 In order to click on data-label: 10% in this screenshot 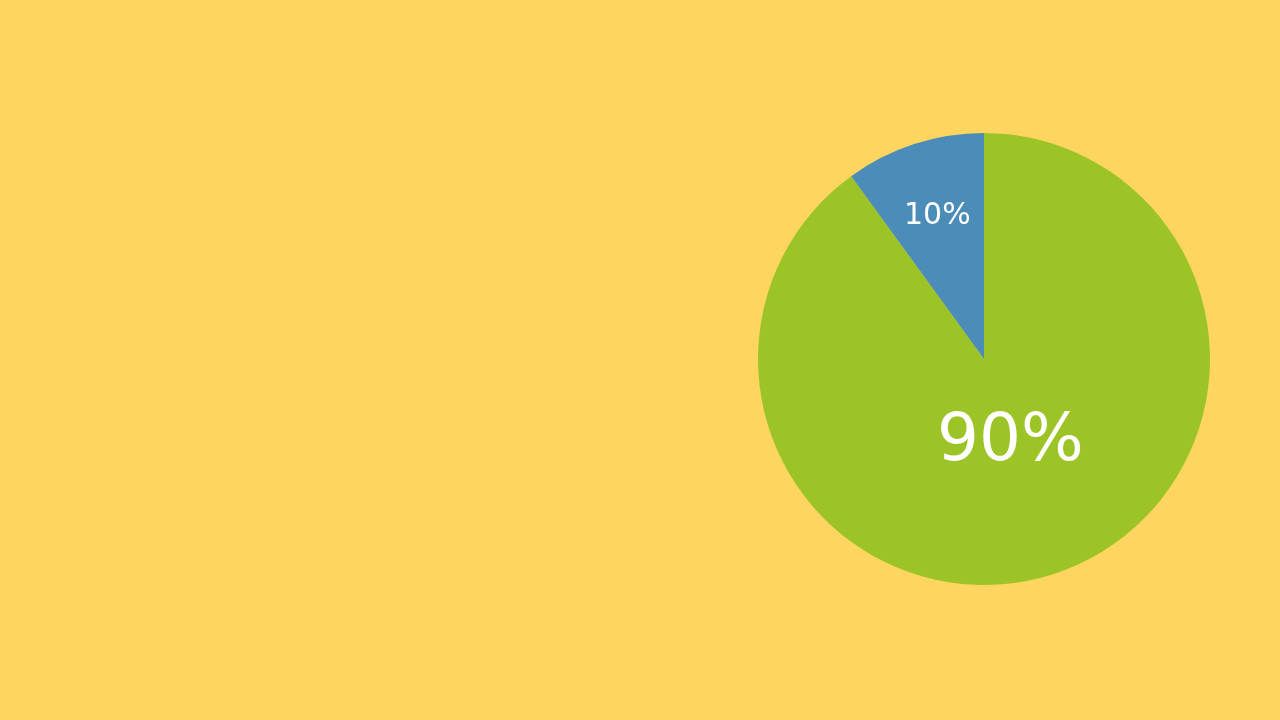, I will do `click(937, 214)`.